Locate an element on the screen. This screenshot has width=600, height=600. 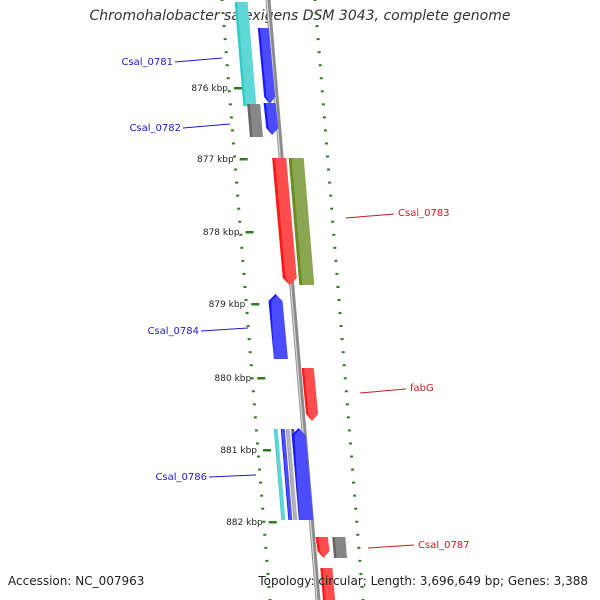
gene-csal-0781-cyan-body is located at coordinates (245, 54).